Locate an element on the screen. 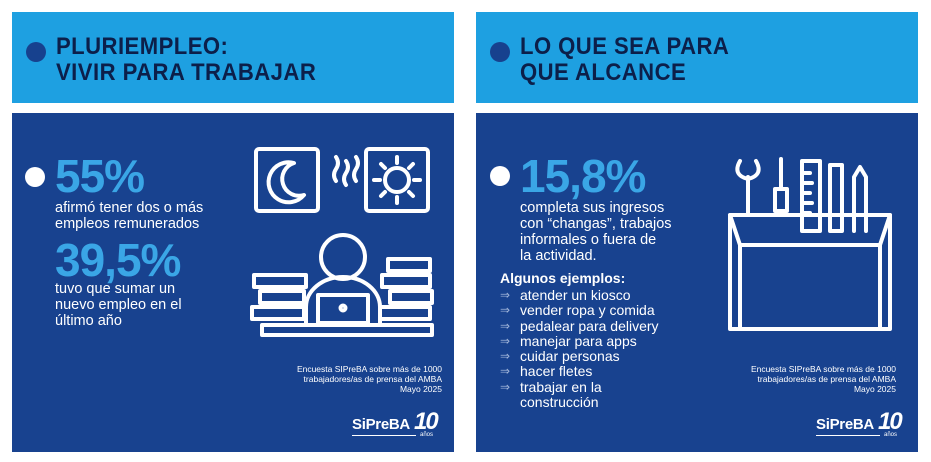 This screenshot has height=462, width=931. panel-title: LO QUE SEA PARA QUE ALCANCE is located at coordinates (625, 59).